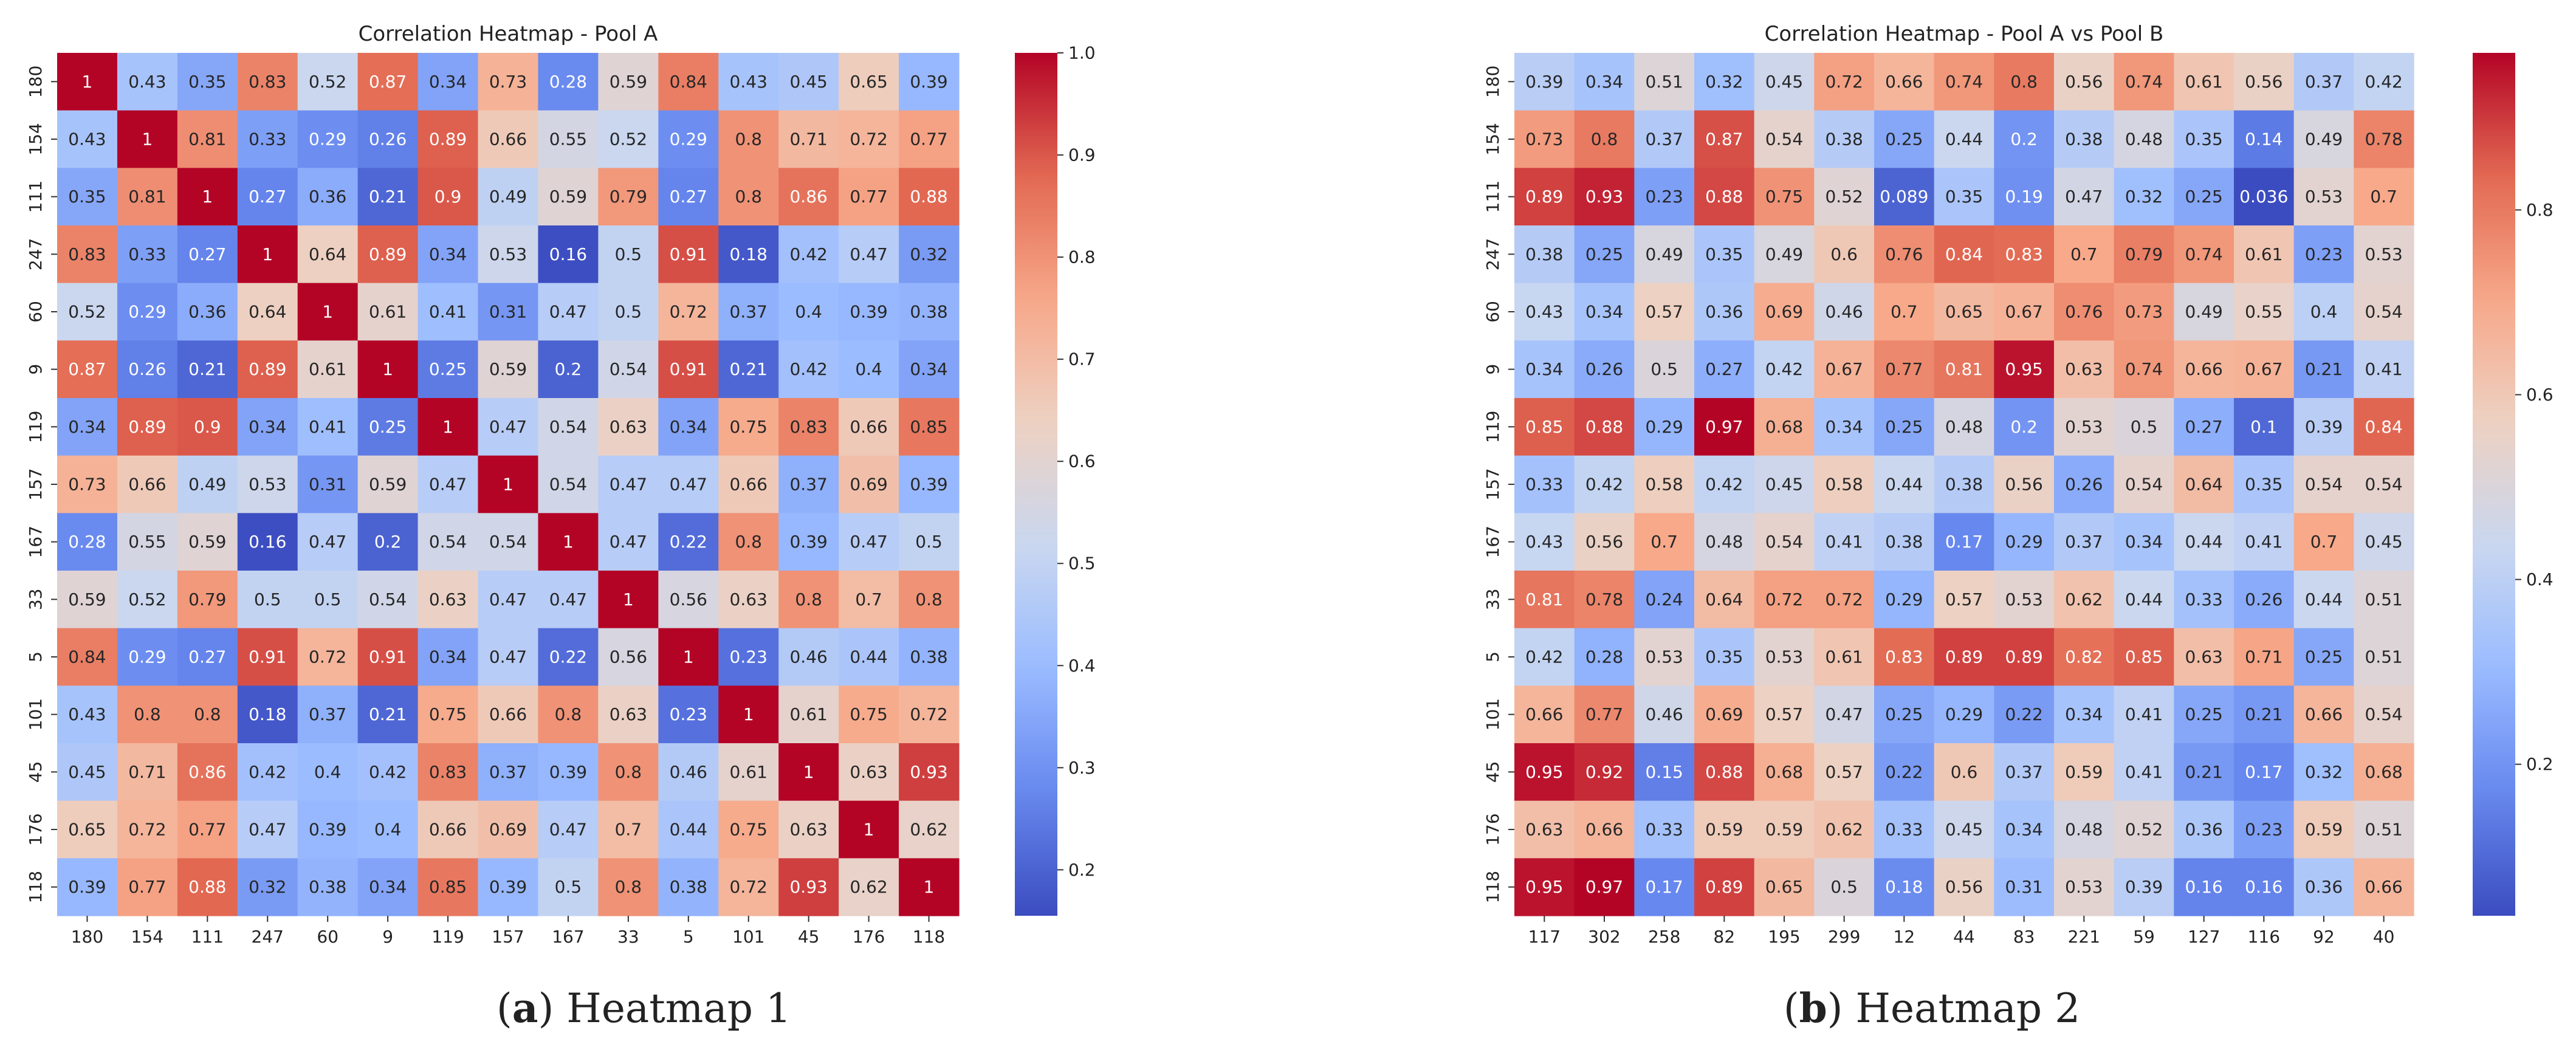 The height and width of the screenshot is (1061, 2576). Describe the element at coordinates (2084, 887) in the screenshot. I see `cell-value-label: 0.53` at that location.